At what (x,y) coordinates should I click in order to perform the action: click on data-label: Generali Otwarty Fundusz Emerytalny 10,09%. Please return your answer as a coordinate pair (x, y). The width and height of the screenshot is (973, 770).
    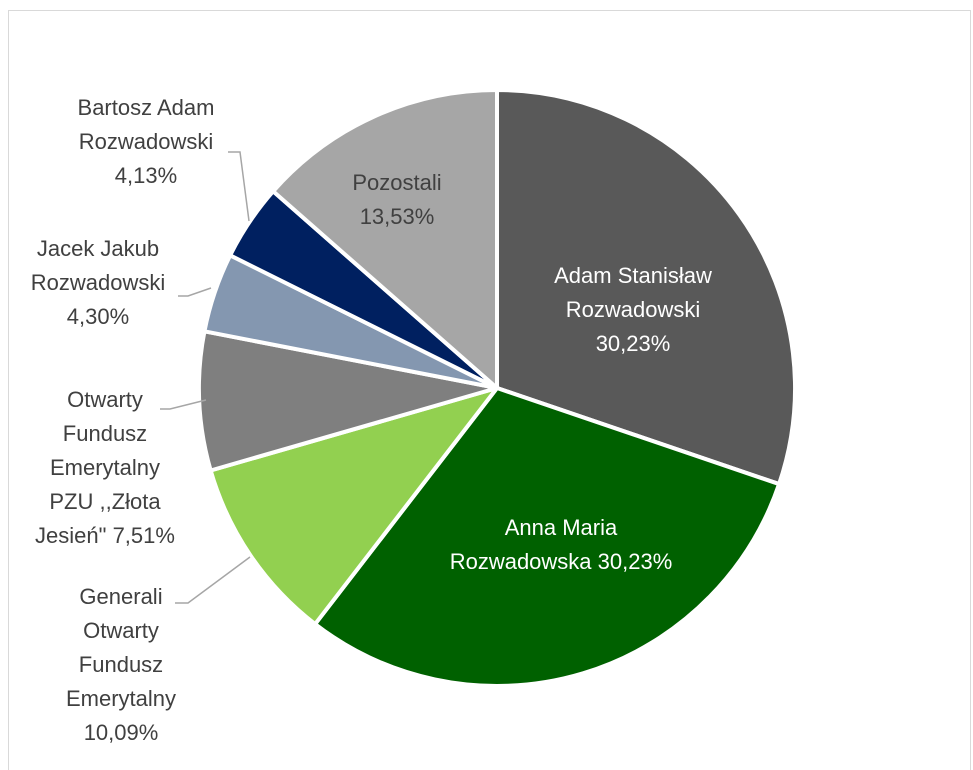
    Looking at the image, I should click on (121, 664).